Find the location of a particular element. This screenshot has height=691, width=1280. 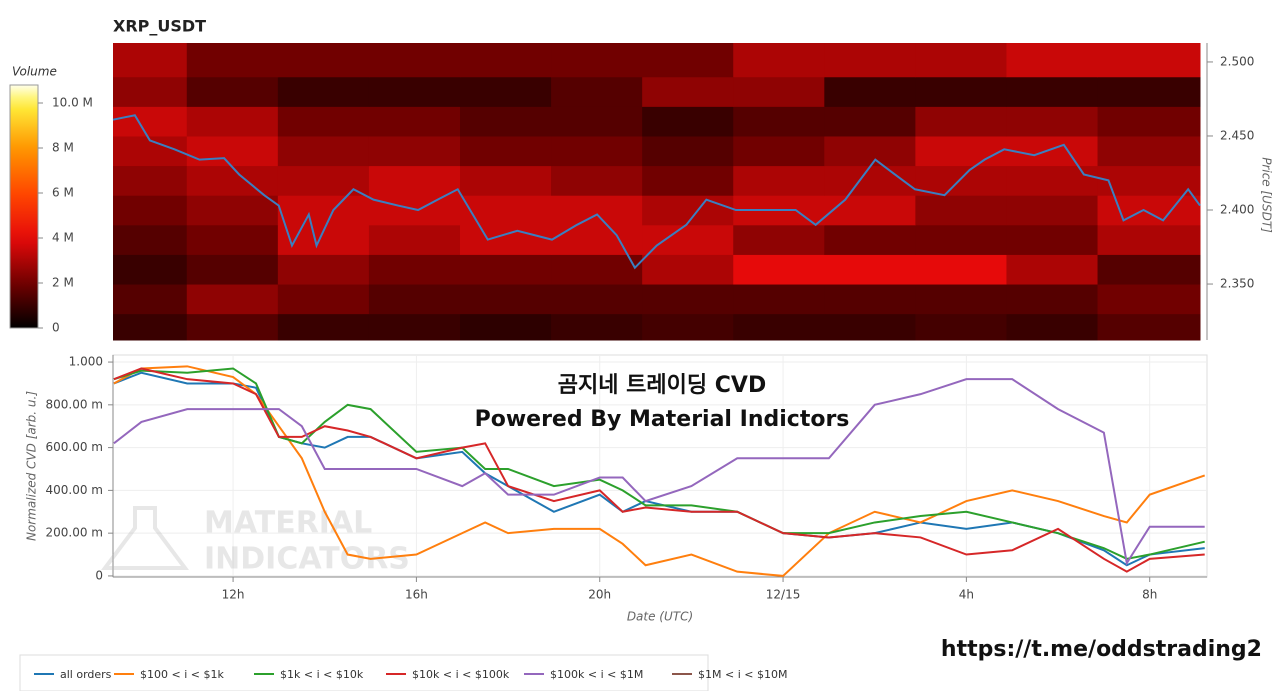

price-axis-label: Price [USDT] is located at coordinates (1267, 195).